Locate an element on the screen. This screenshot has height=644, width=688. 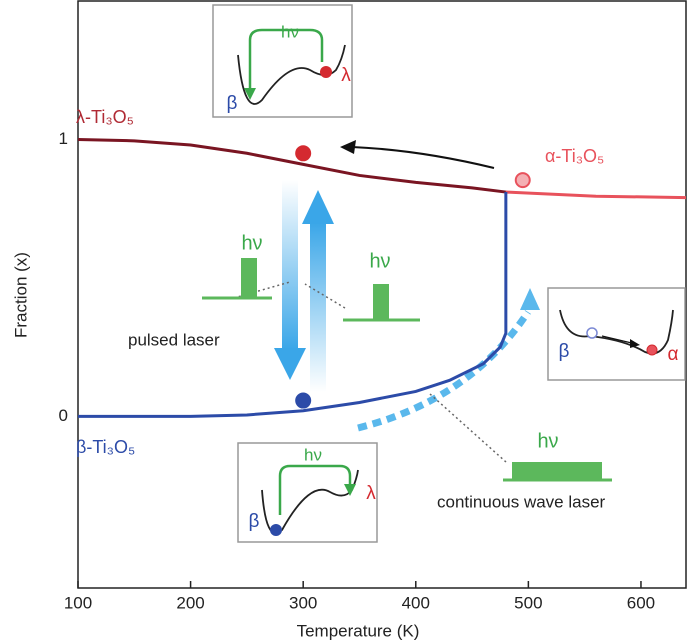
x-tick-label: 400 is located at coordinates (416, 602).